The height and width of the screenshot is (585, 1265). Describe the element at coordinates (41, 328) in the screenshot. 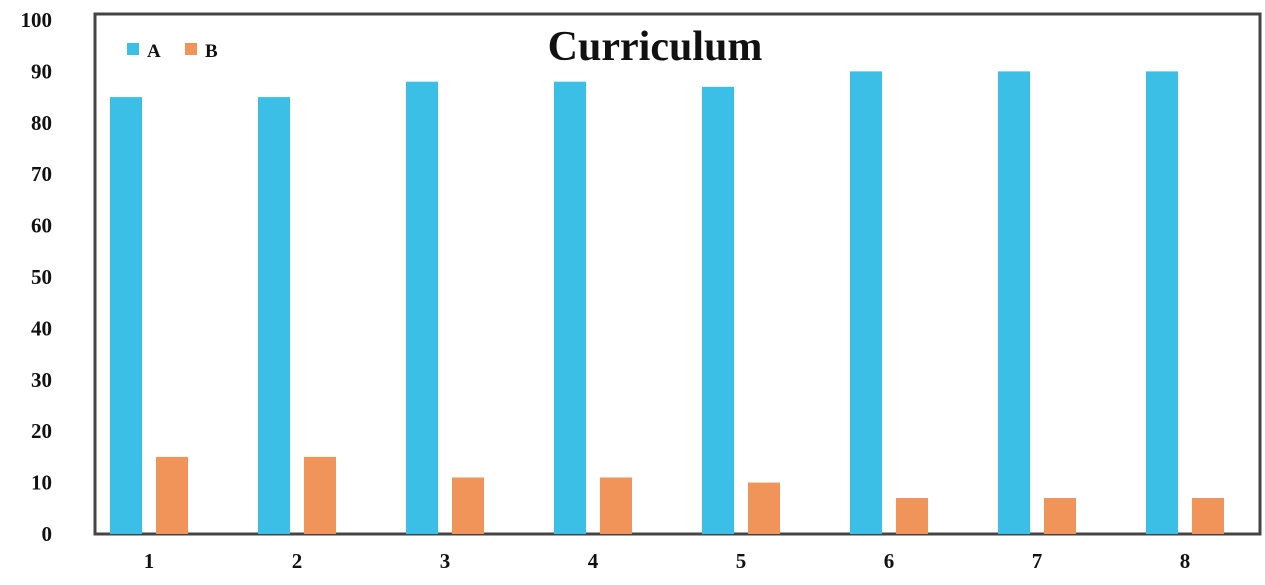

I see `y-tick-label: 40` at that location.